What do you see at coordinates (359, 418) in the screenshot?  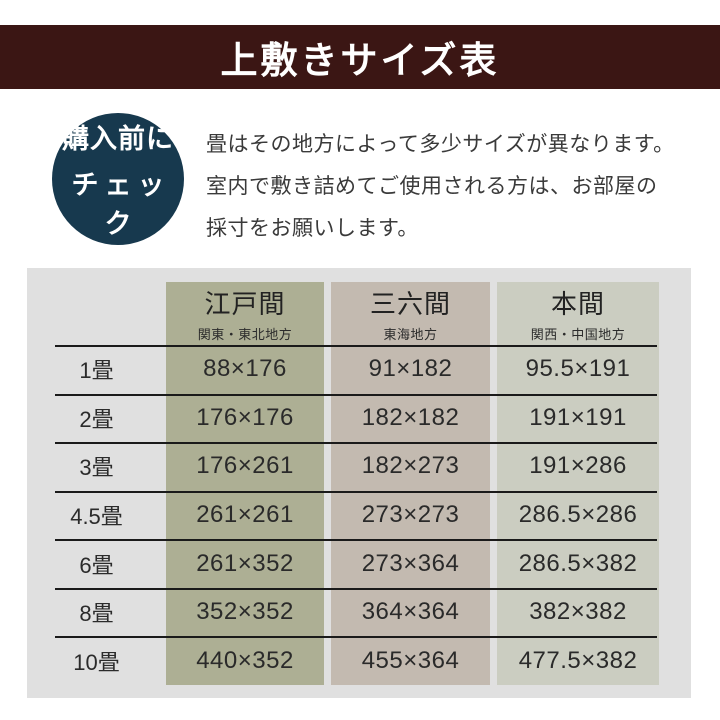 I see `table-row: 2畳 176×176 182×182 191×191` at bounding box center [359, 418].